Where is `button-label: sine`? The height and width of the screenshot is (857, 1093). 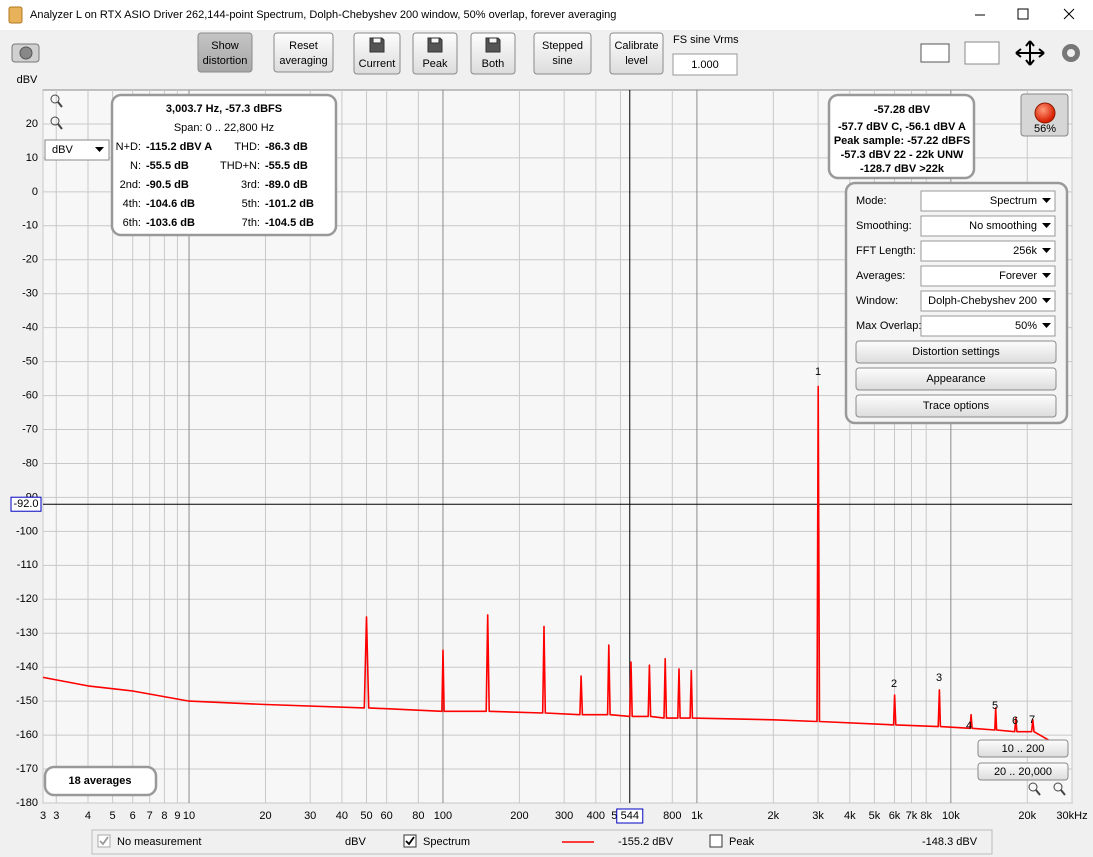
button-label: sine is located at coordinates (562, 61).